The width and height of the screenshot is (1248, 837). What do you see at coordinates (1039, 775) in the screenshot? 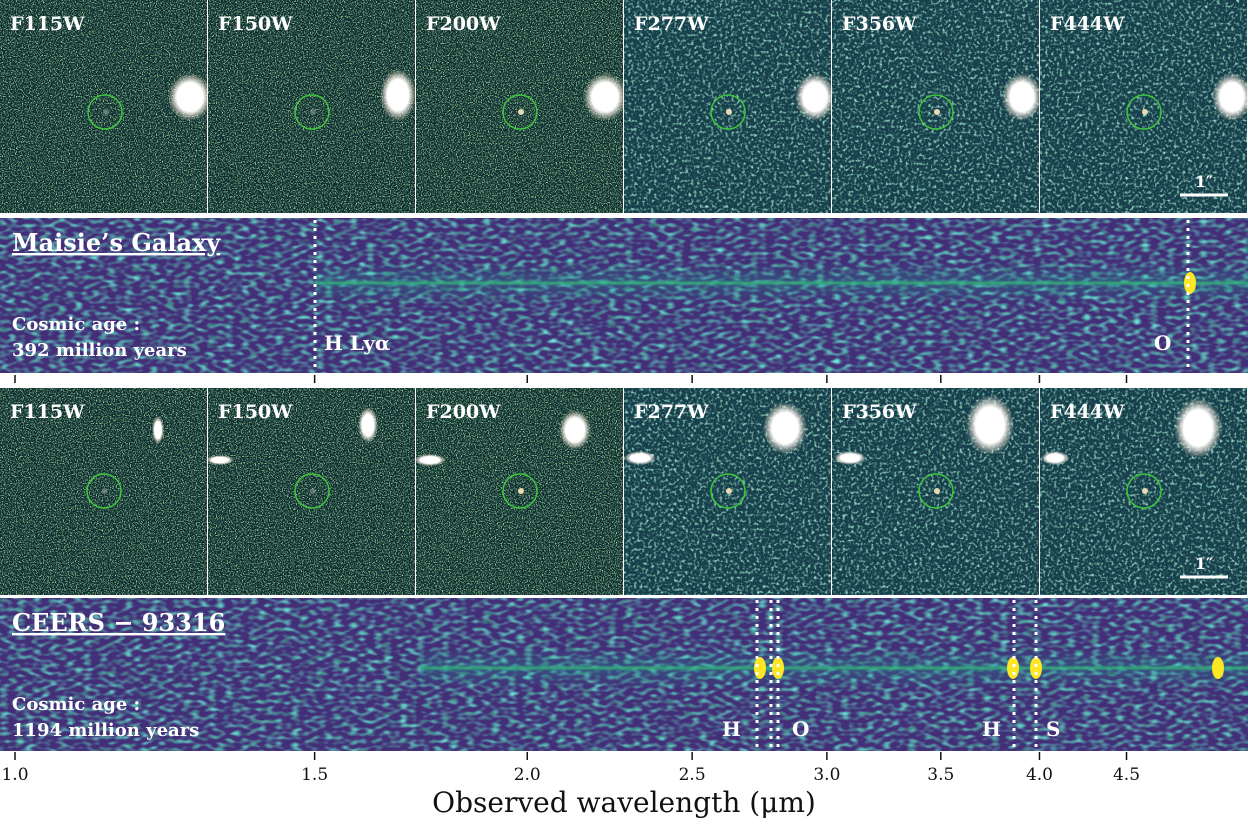
I see `x-tick-label: 4.0` at bounding box center [1039, 775].